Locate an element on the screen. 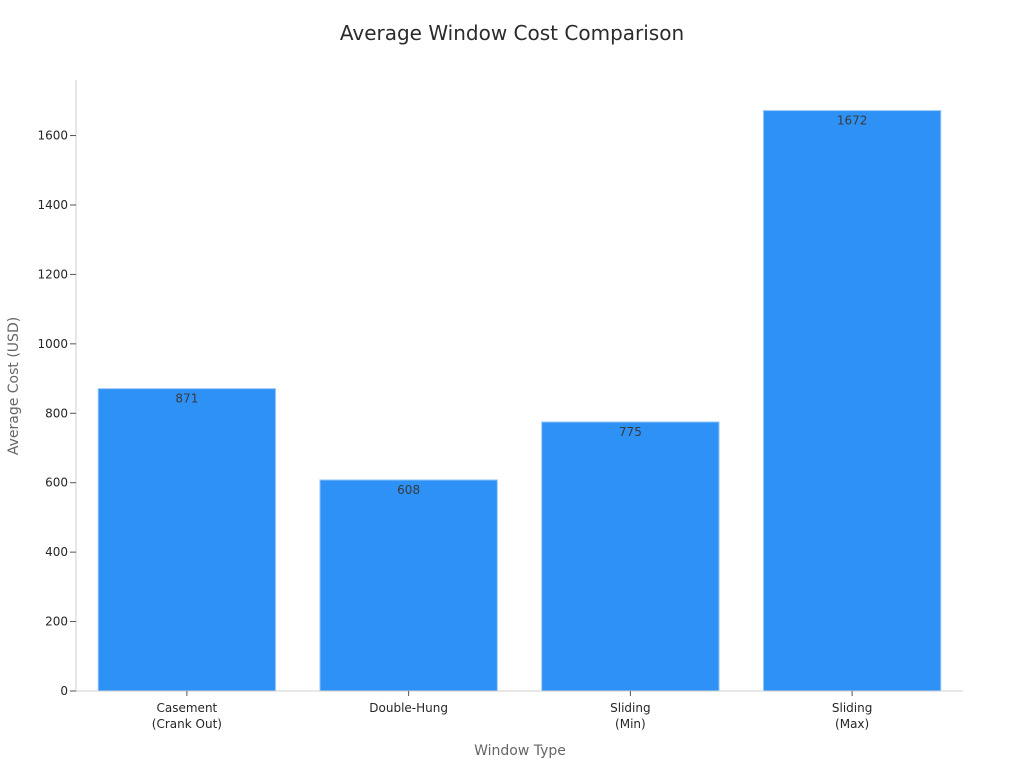  y-tick-label: 600 is located at coordinates (56, 483).